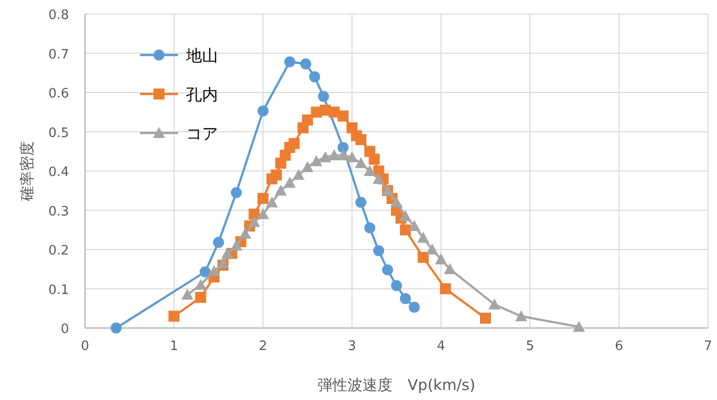 This screenshot has width=717, height=400. Describe the element at coordinates (64, 329) in the screenshot. I see `y-tick-label: 0` at that location.